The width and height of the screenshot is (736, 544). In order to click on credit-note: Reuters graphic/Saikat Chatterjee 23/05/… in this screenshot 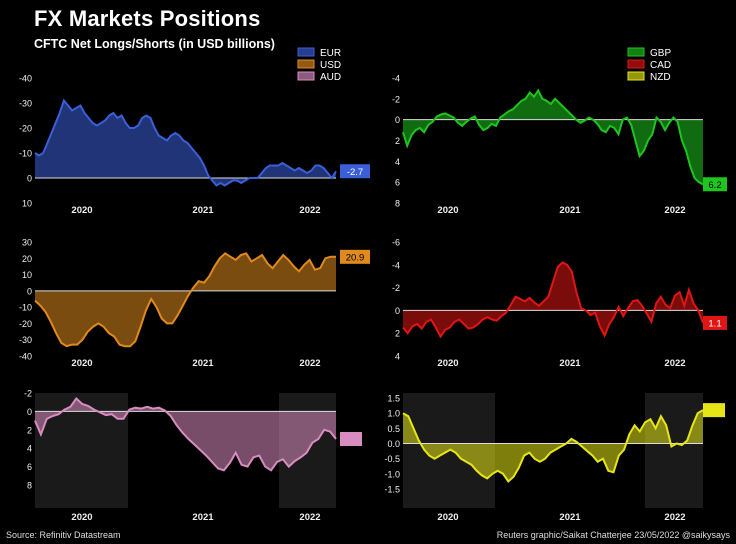, I will do `click(613, 535)`.